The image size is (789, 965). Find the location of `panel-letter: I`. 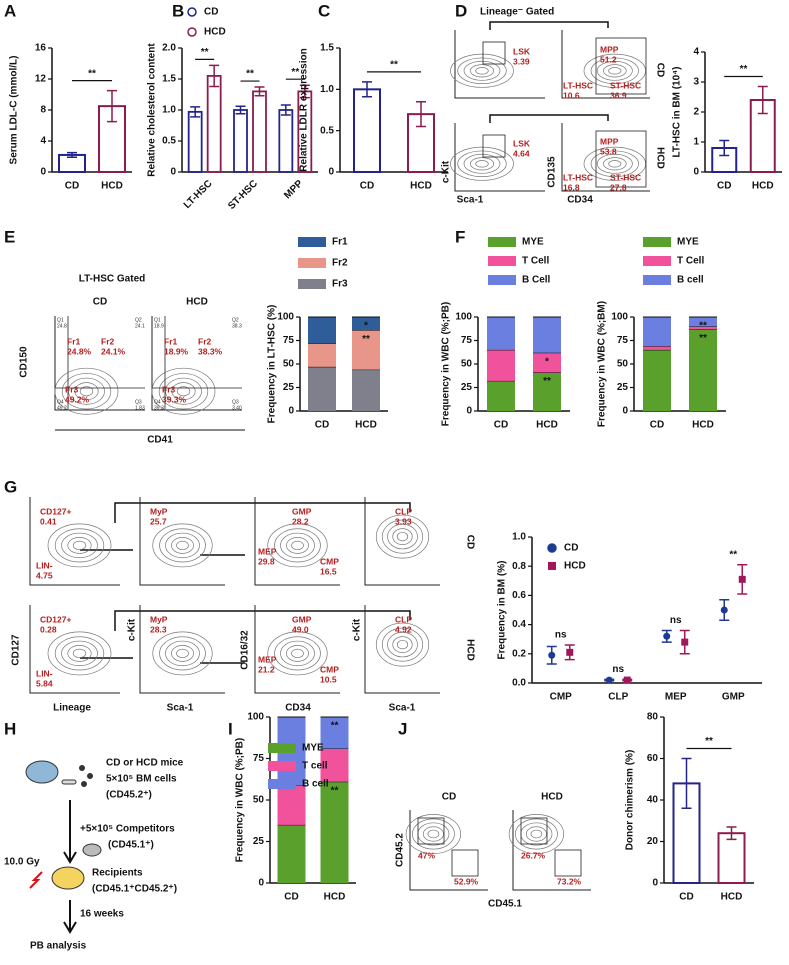

panel-letter: I is located at coordinates (230, 728).